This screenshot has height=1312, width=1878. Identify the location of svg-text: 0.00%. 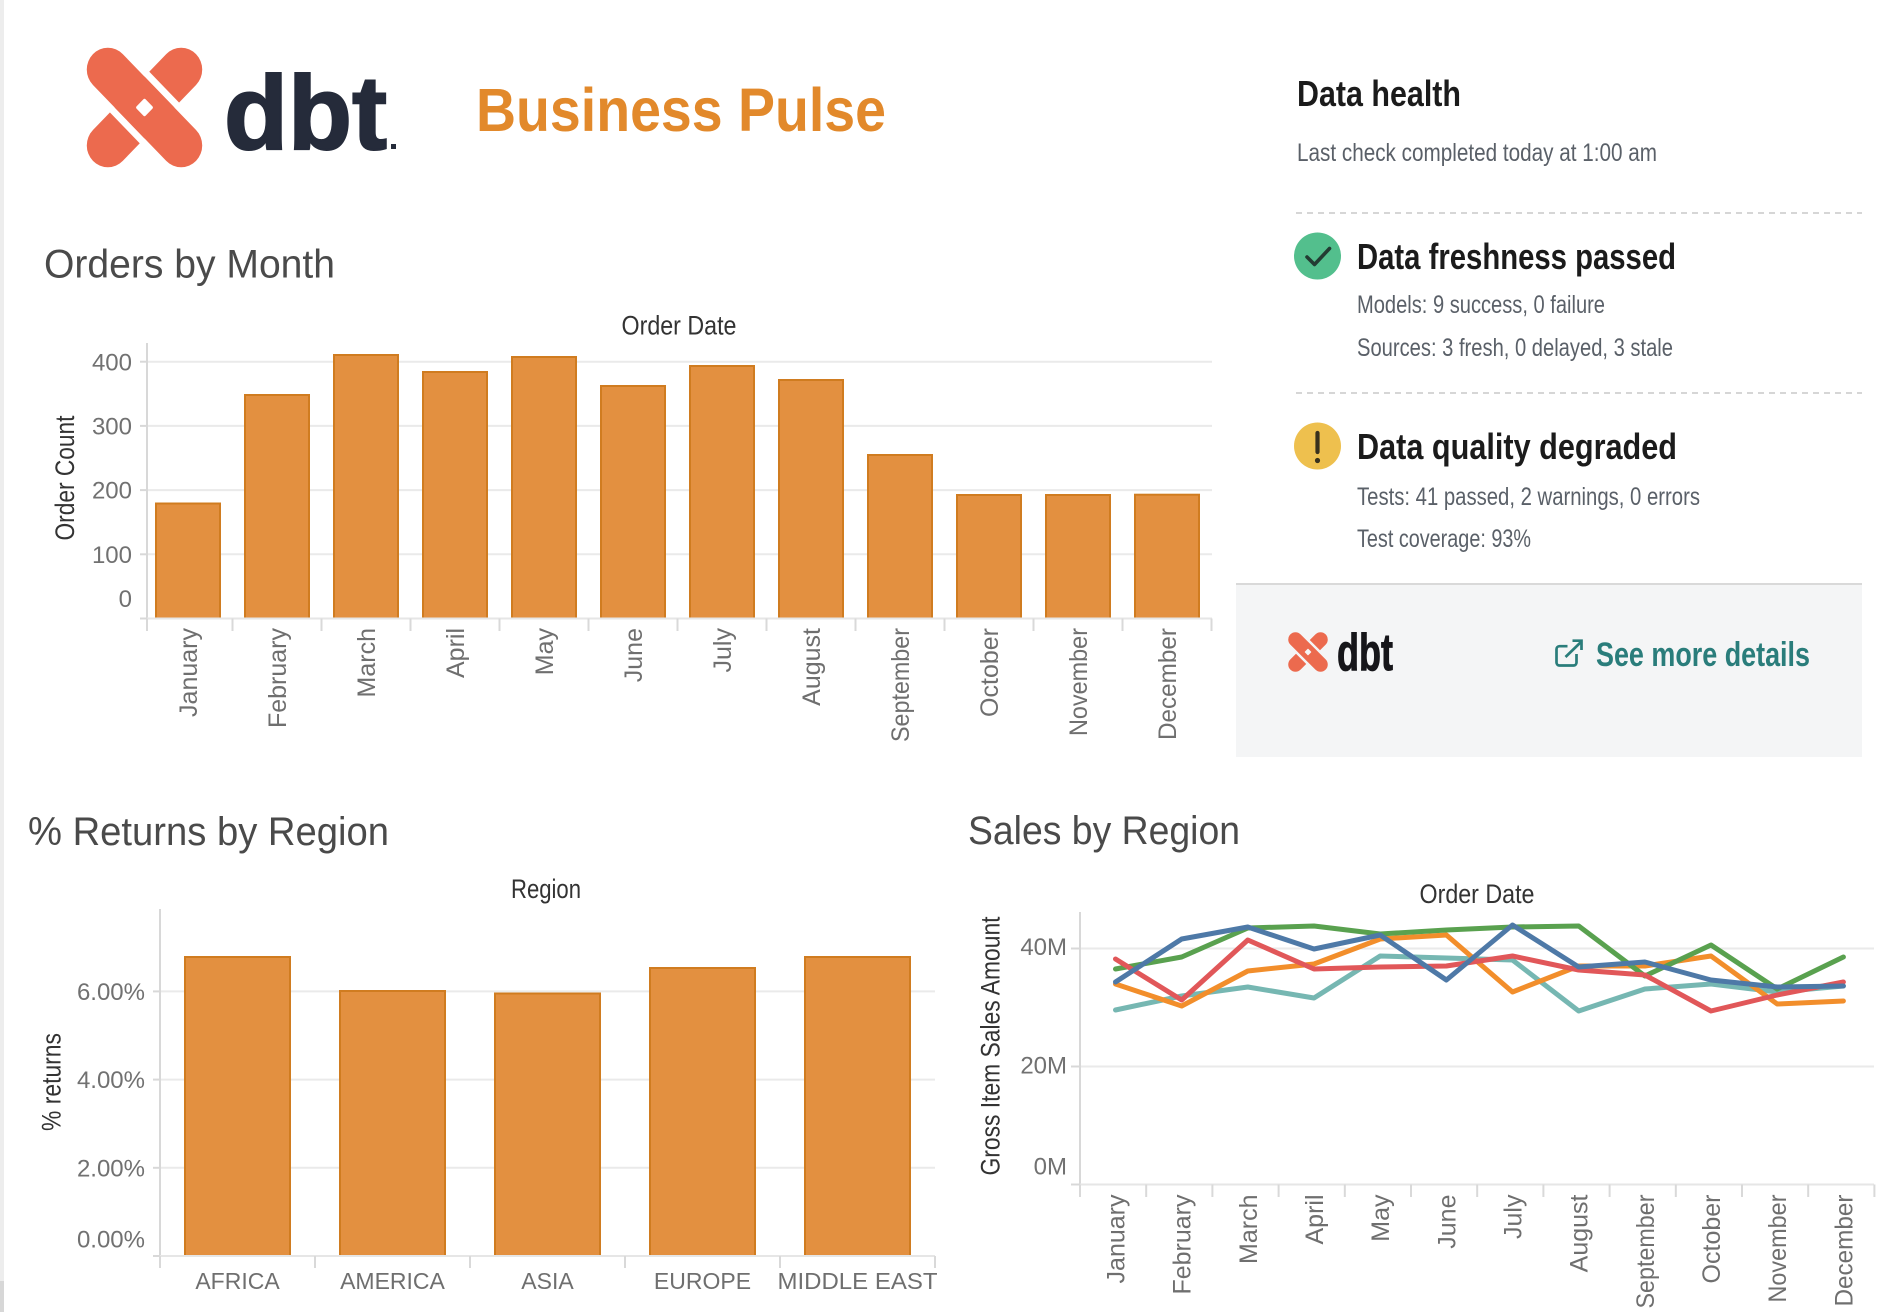
(111, 1240).